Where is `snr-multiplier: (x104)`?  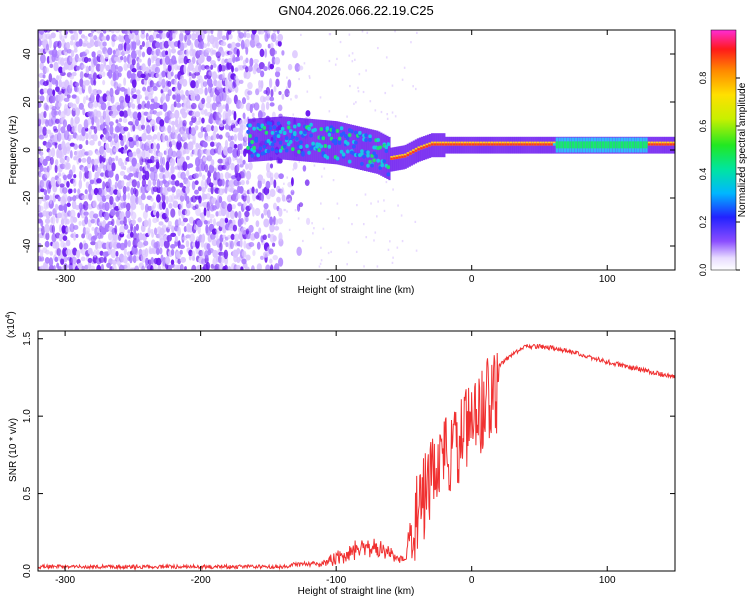
snr-multiplier: (x104) is located at coordinates (11, 324).